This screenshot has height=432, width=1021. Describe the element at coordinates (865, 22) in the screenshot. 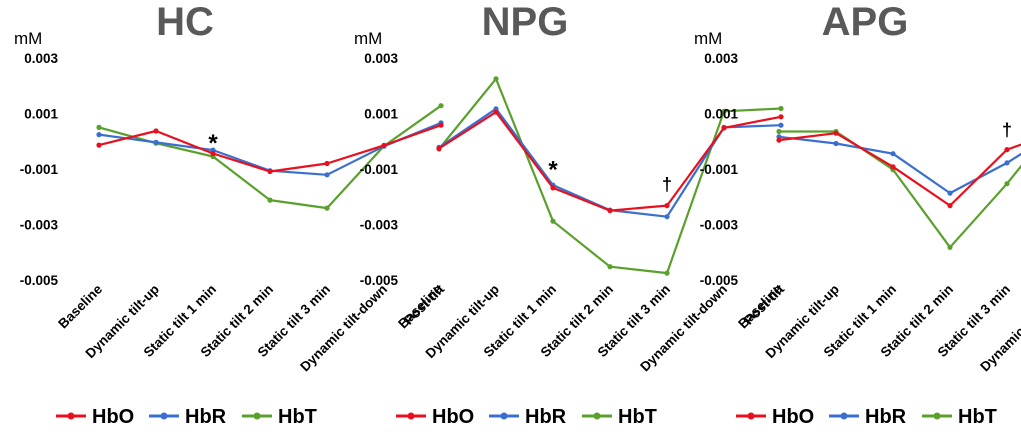

I see `chart-title: APG` at that location.